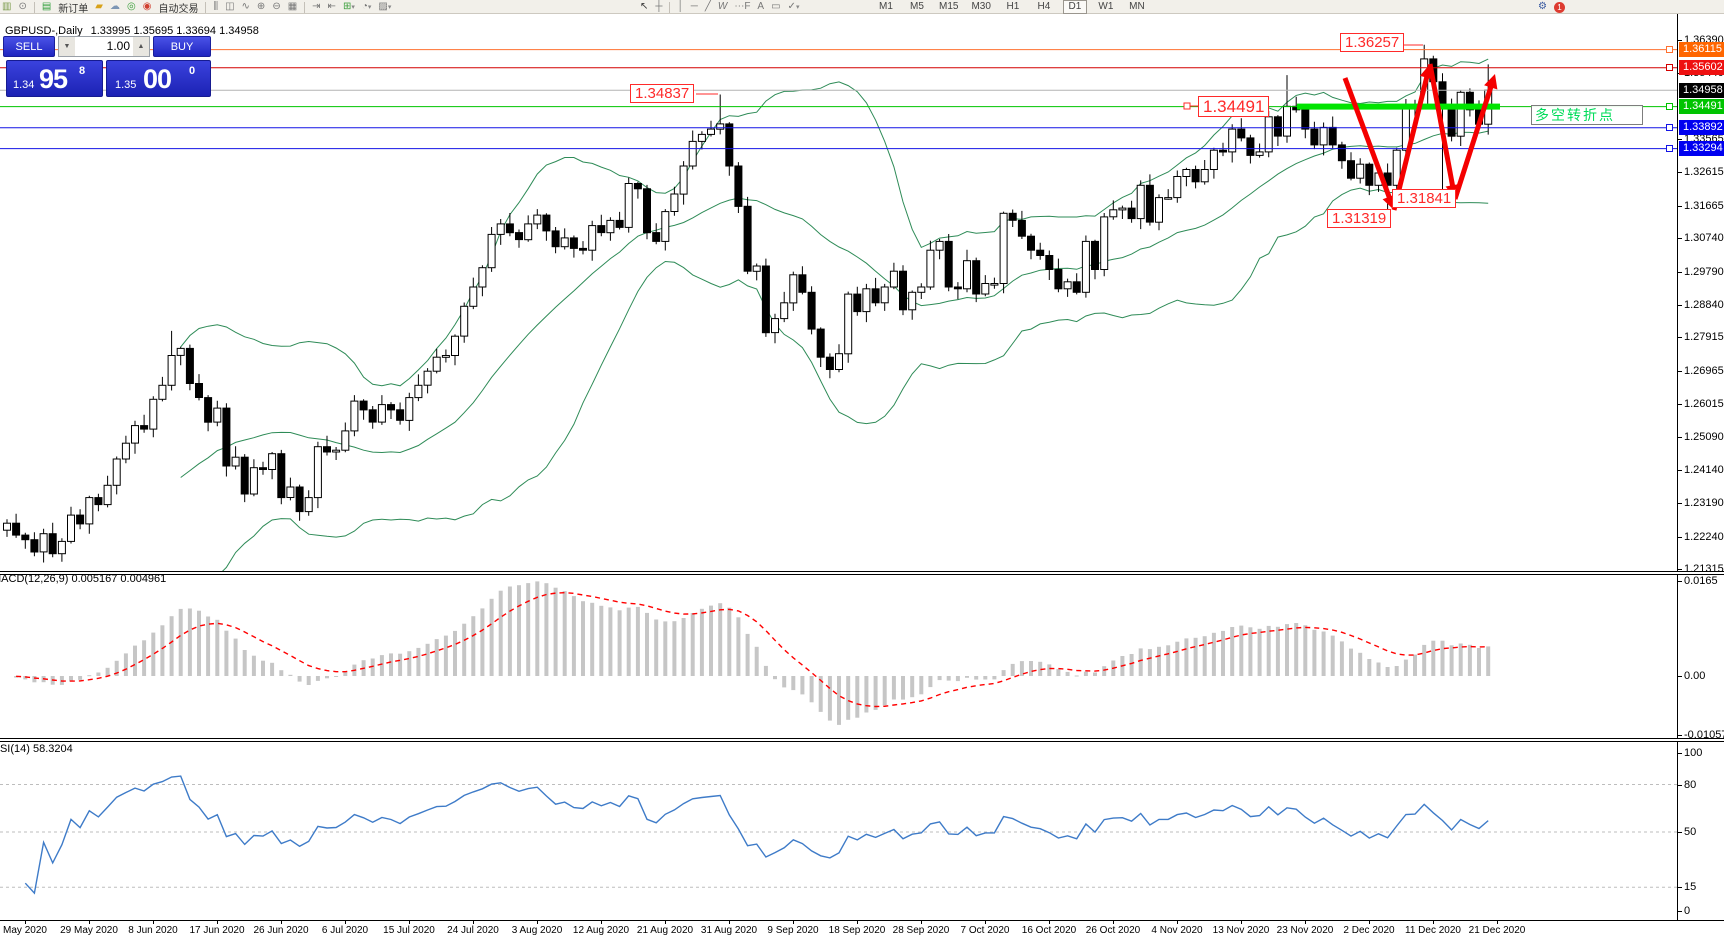 The image size is (1724, 939). What do you see at coordinates (761, 6) in the screenshot?
I see `text-icon: A` at bounding box center [761, 6].